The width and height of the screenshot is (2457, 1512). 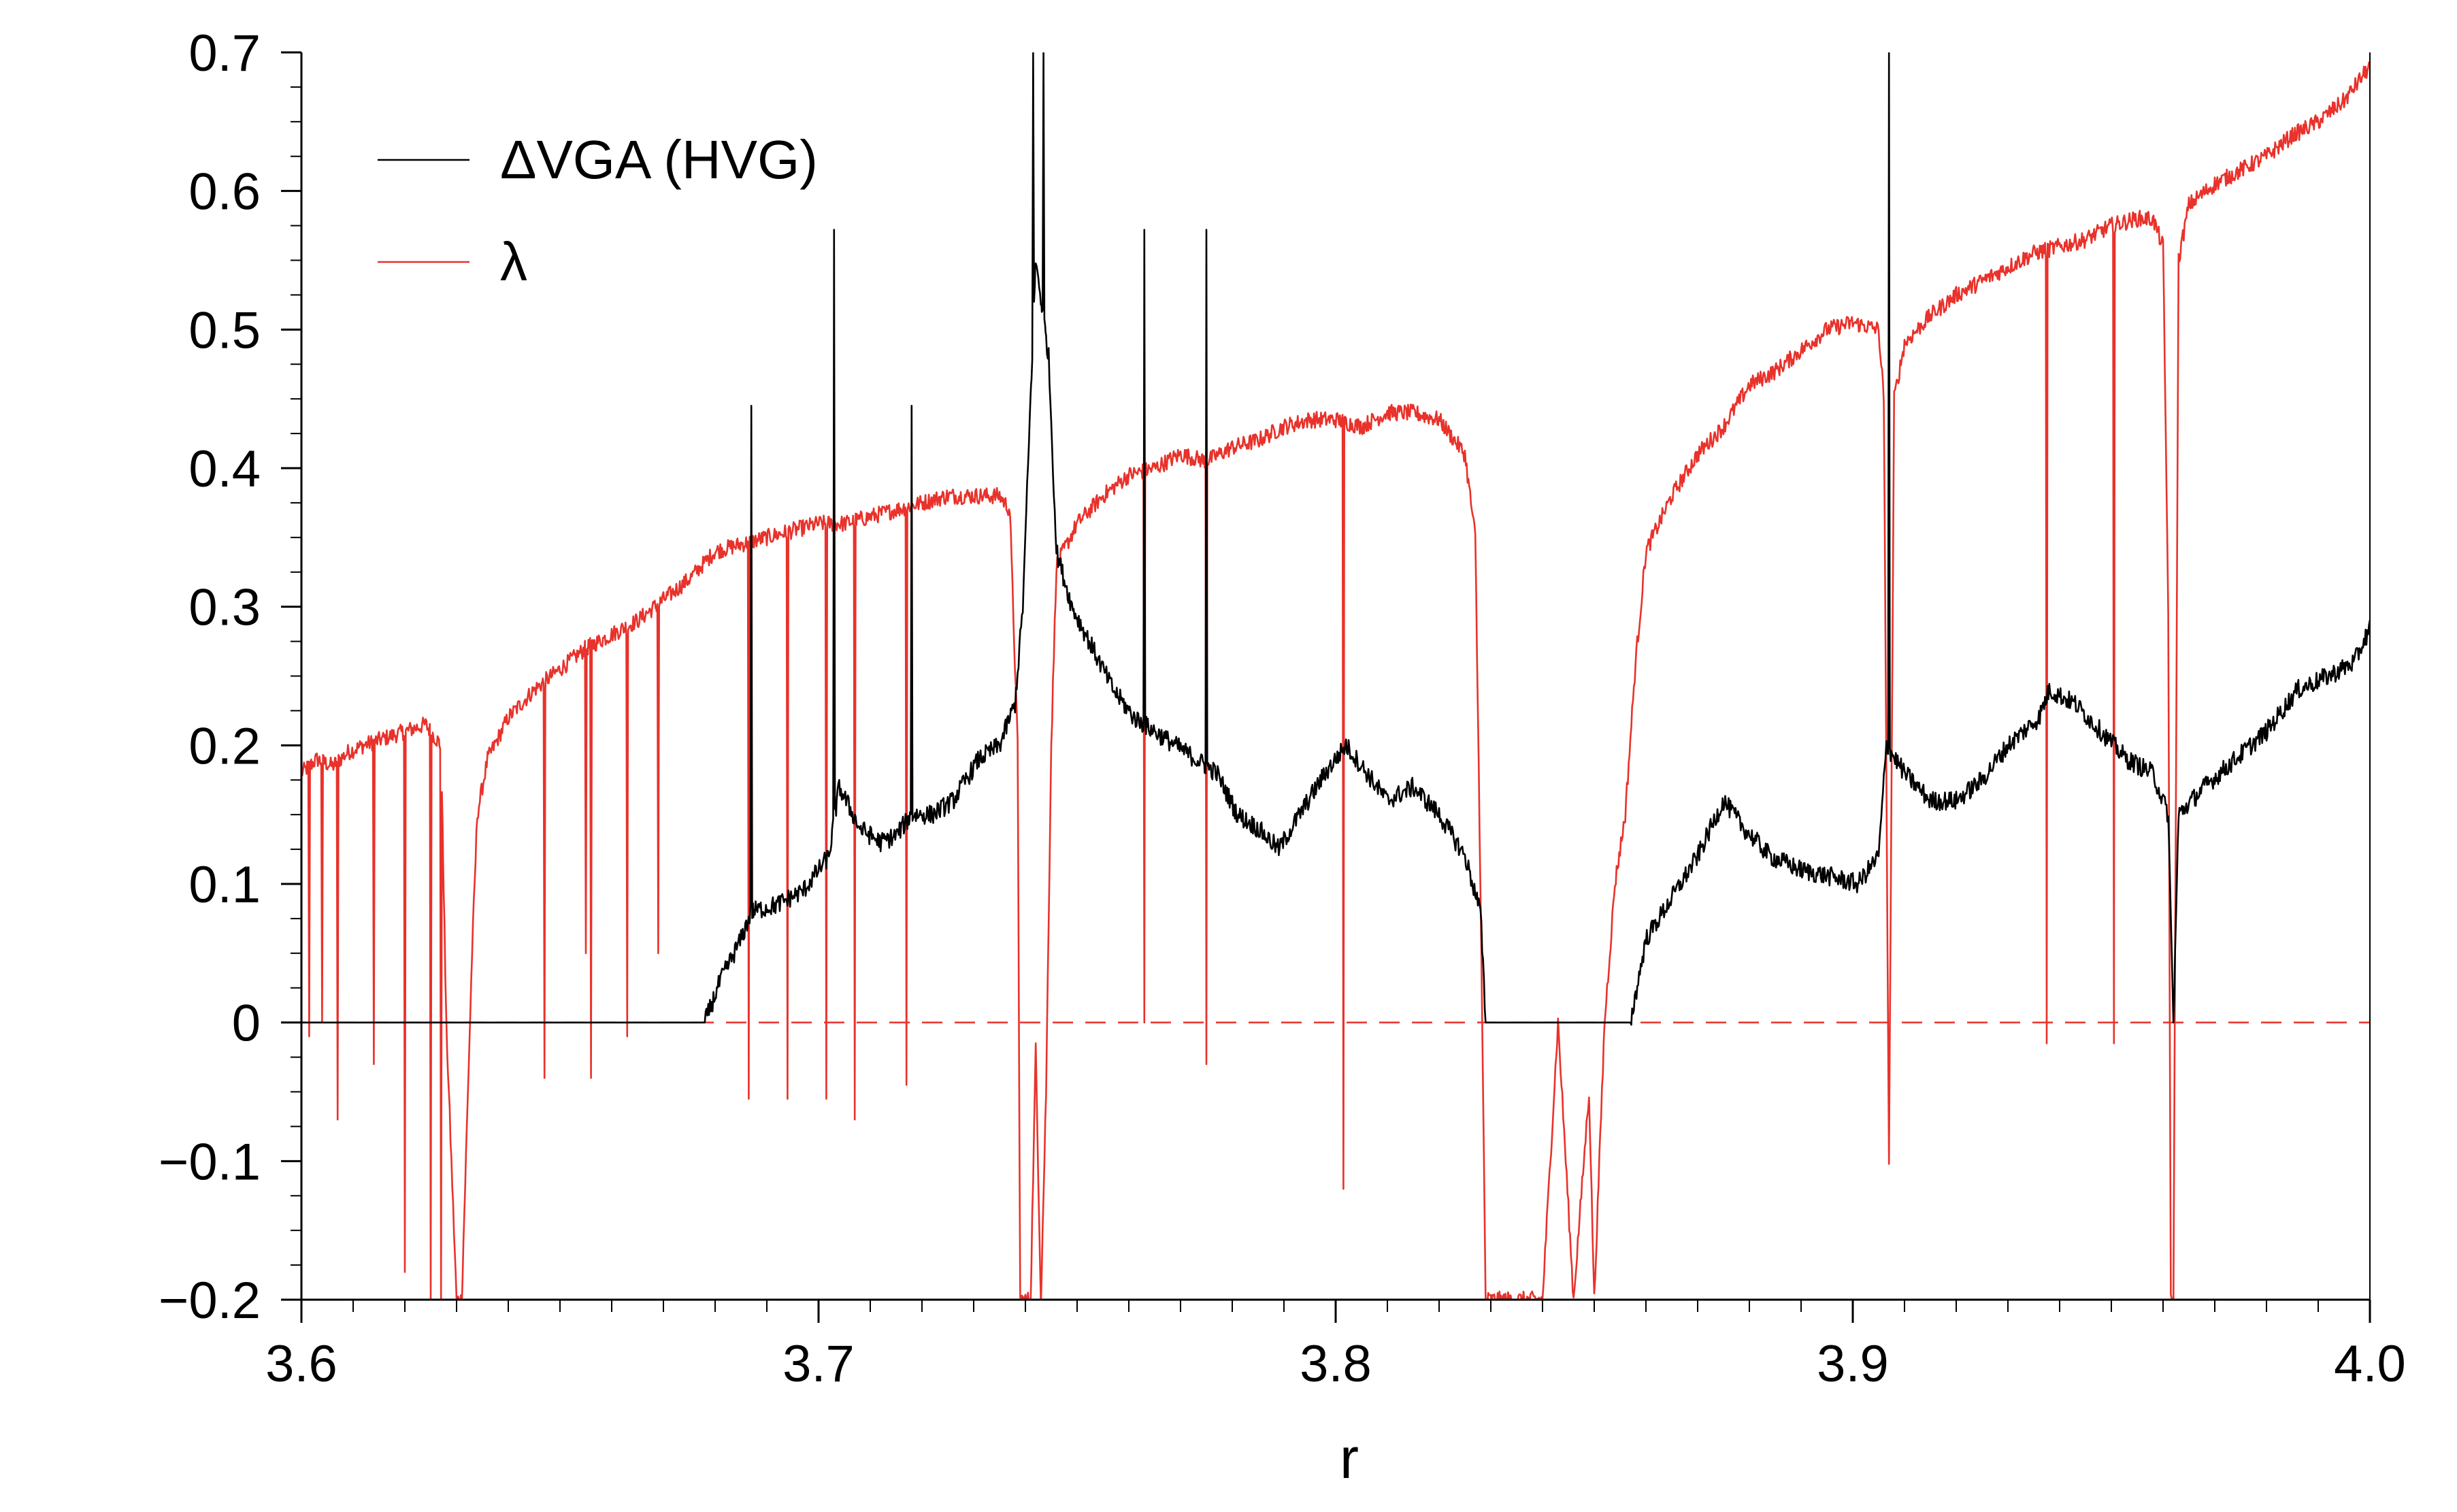 What do you see at coordinates (598, 210) in the screenshot?
I see `legend: ΔVGA (HVG) λ` at bounding box center [598, 210].